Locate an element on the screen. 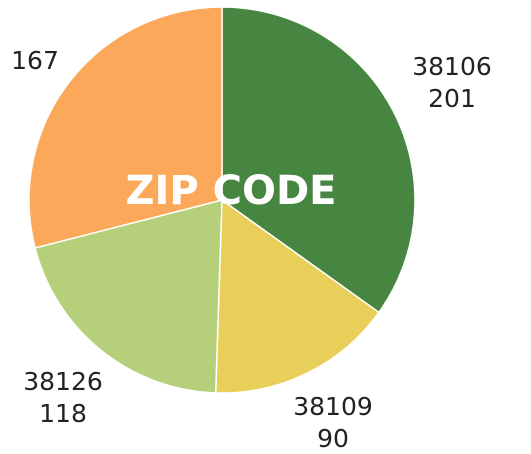 The image size is (531, 454). category-label: 38126 is located at coordinates (63, 381).